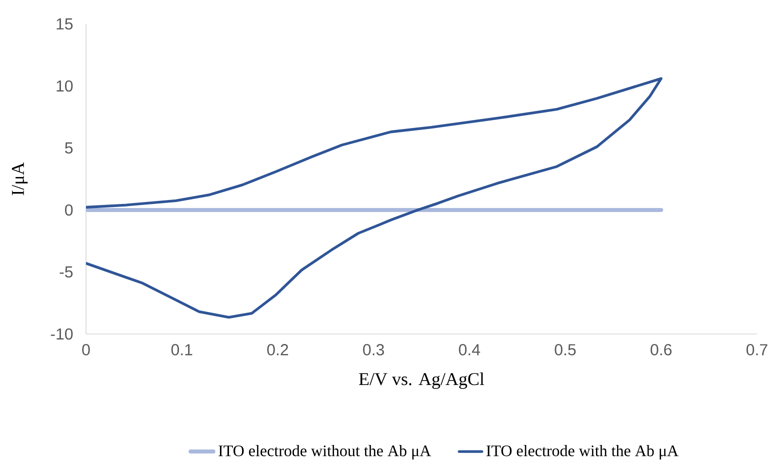 This screenshot has width=771, height=464. Describe the element at coordinates (64, 86) in the screenshot. I see `y-tick-label: 10` at that location.